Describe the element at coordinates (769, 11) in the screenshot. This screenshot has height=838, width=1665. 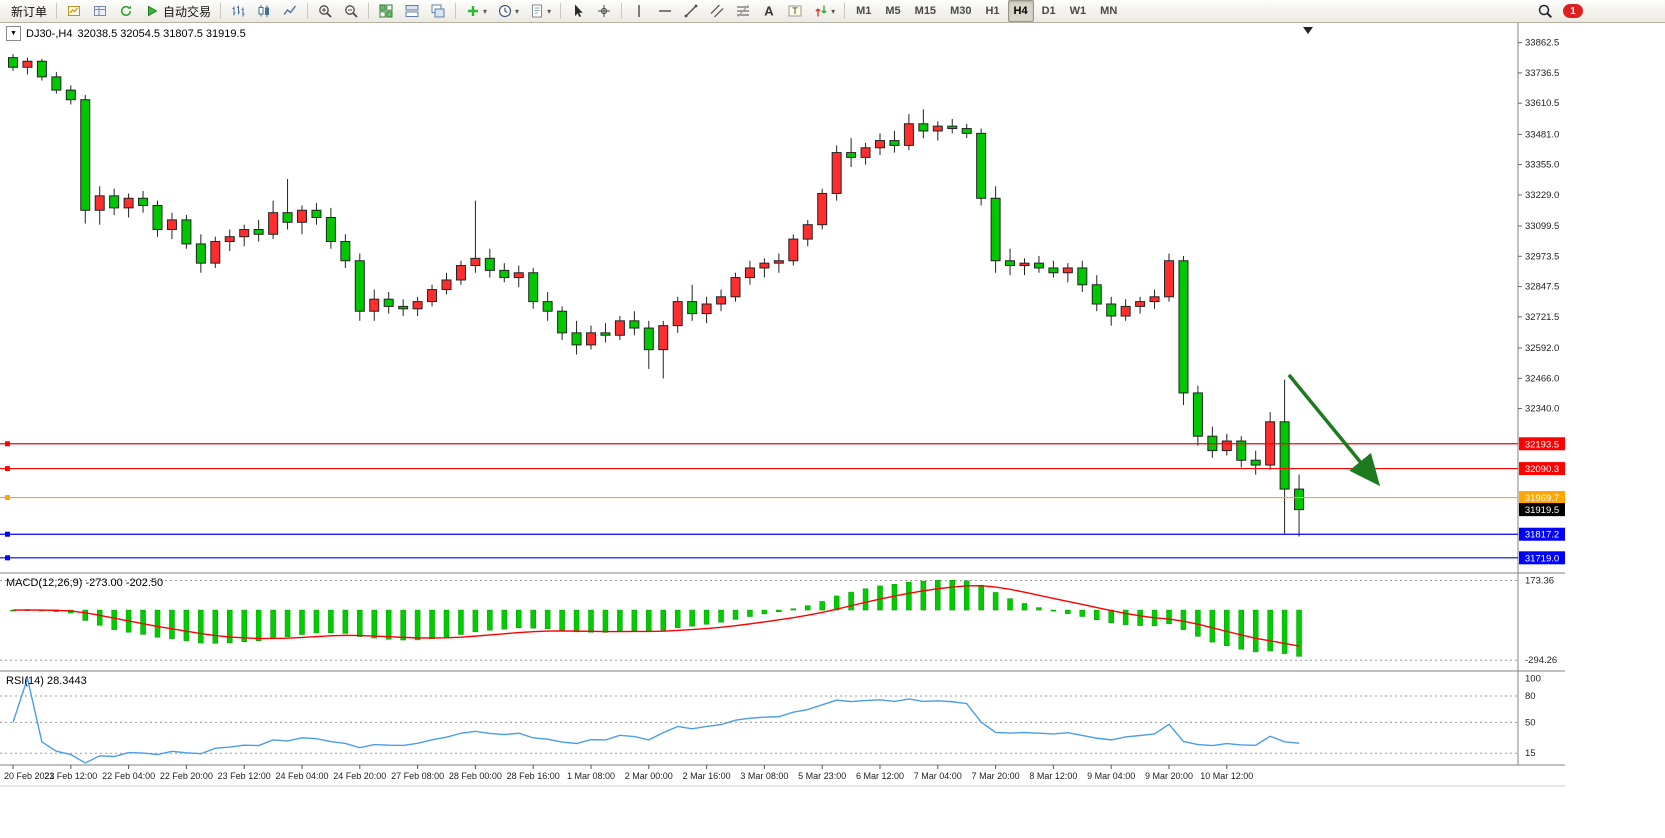
I see `text-button: A` at that location.